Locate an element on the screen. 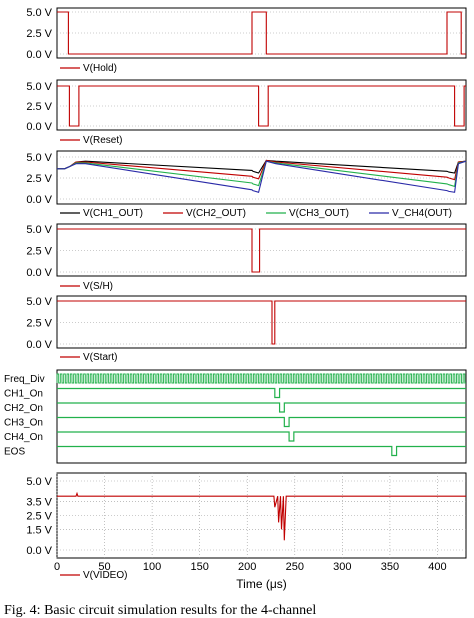 This screenshot has width=474, height=618. x-tick-label: 200 is located at coordinates (247, 567).